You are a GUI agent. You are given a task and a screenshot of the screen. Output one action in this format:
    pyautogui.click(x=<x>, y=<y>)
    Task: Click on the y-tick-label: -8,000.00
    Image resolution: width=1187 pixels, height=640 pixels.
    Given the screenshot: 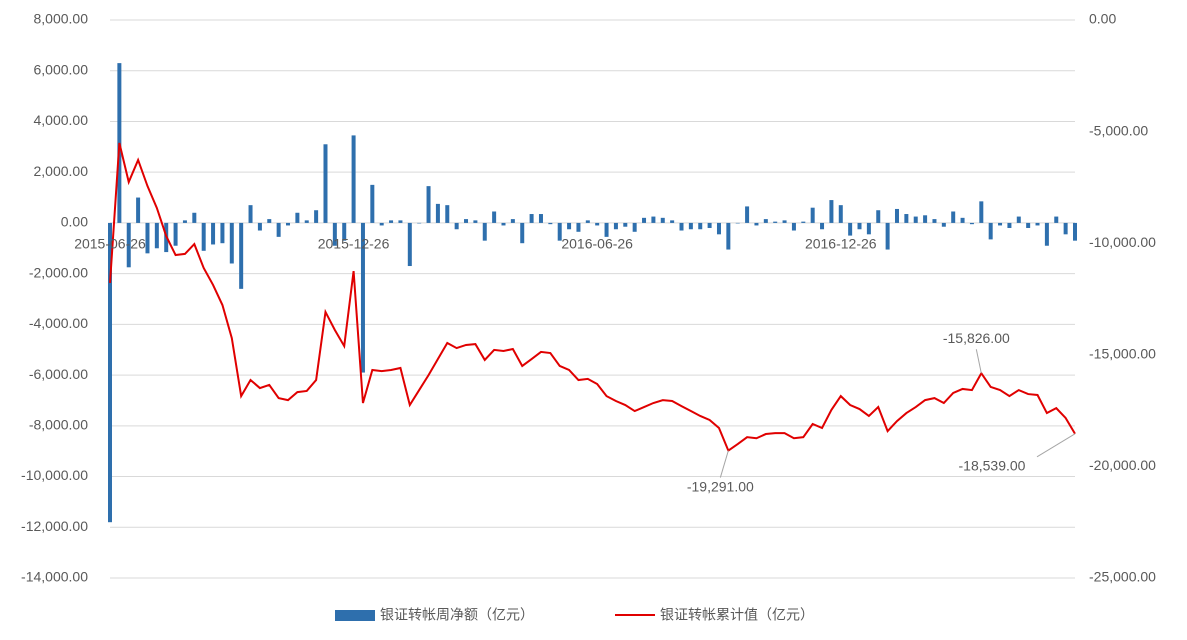 What is the action you would take?
    pyautogui.click(x=58, y=425)
    